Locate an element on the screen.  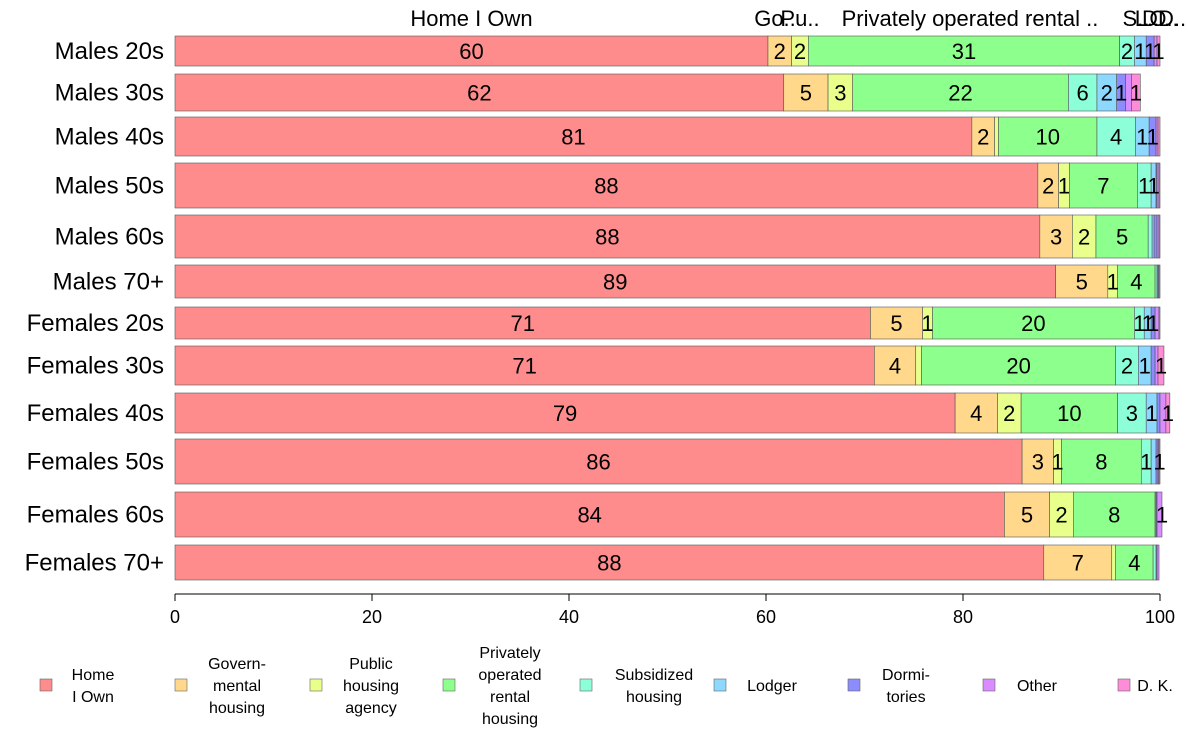
top-category-label: O.. is located at coordinates (1163, 18).